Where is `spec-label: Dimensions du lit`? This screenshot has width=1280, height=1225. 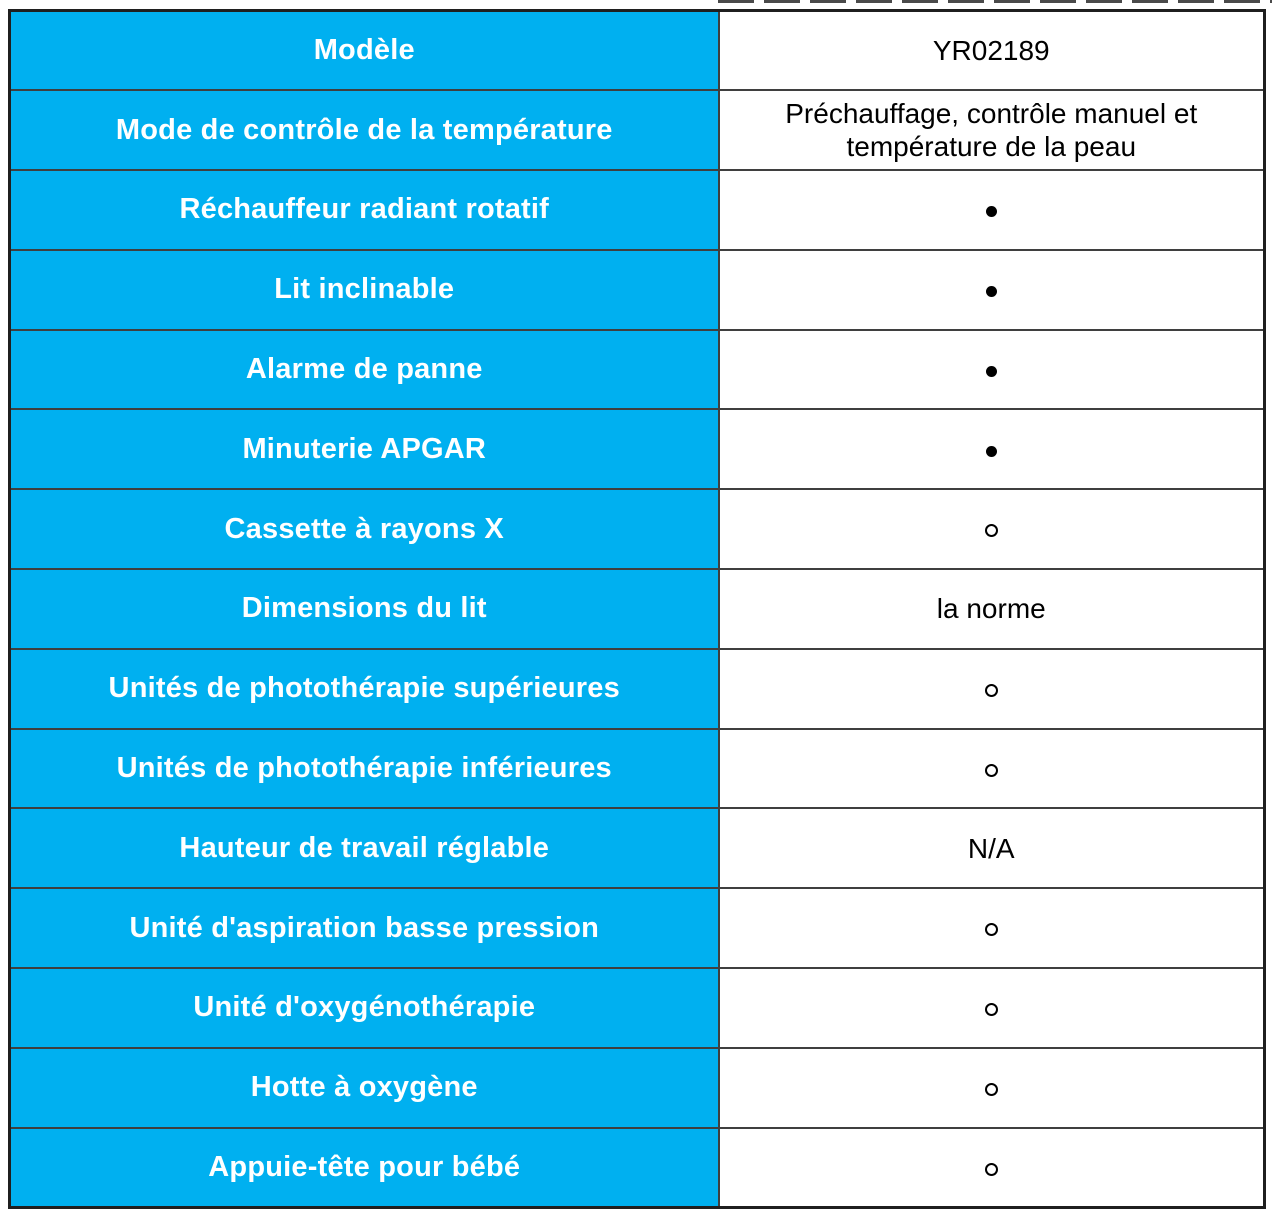 spec-label: Dimensions du lit is located at coordinates (364, 609).